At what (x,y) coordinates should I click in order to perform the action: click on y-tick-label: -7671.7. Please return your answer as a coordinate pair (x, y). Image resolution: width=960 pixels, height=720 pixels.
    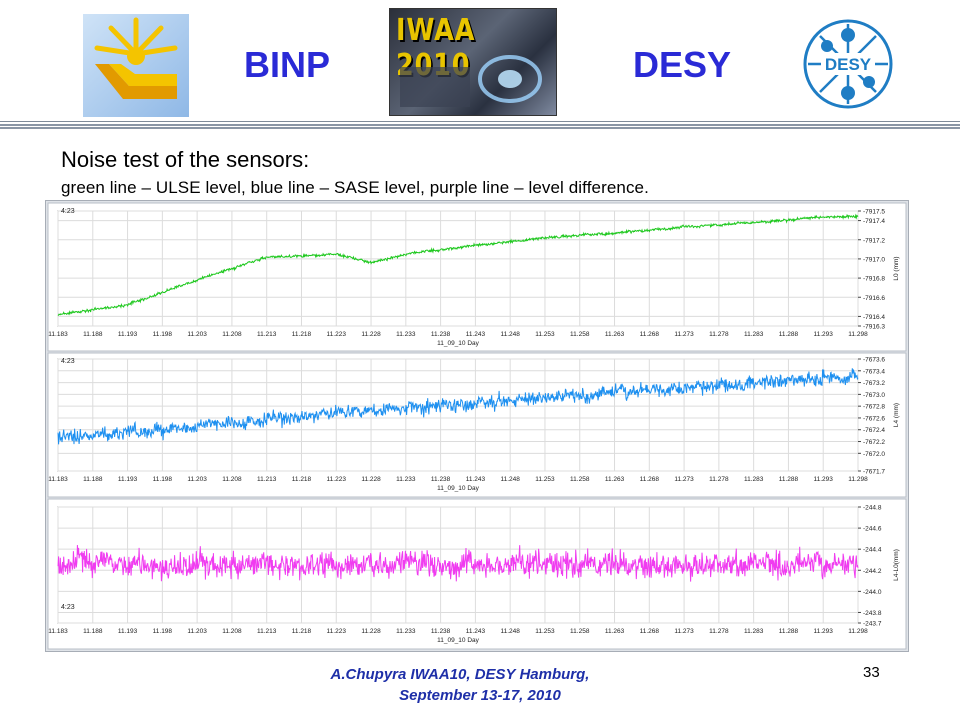
    Looking at the image, I should click on (874, 472).